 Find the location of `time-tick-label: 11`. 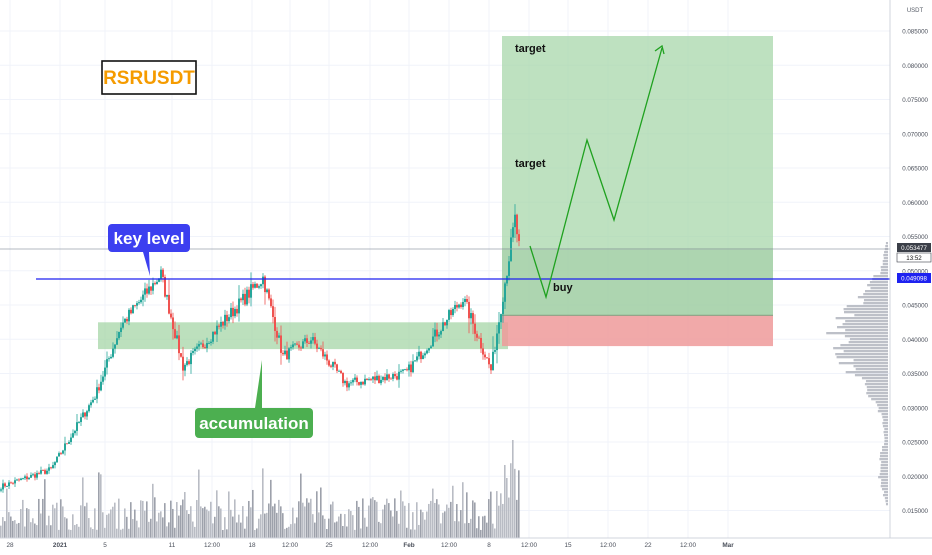

time-tick-label: 11 is located at coordinates (172, 545).